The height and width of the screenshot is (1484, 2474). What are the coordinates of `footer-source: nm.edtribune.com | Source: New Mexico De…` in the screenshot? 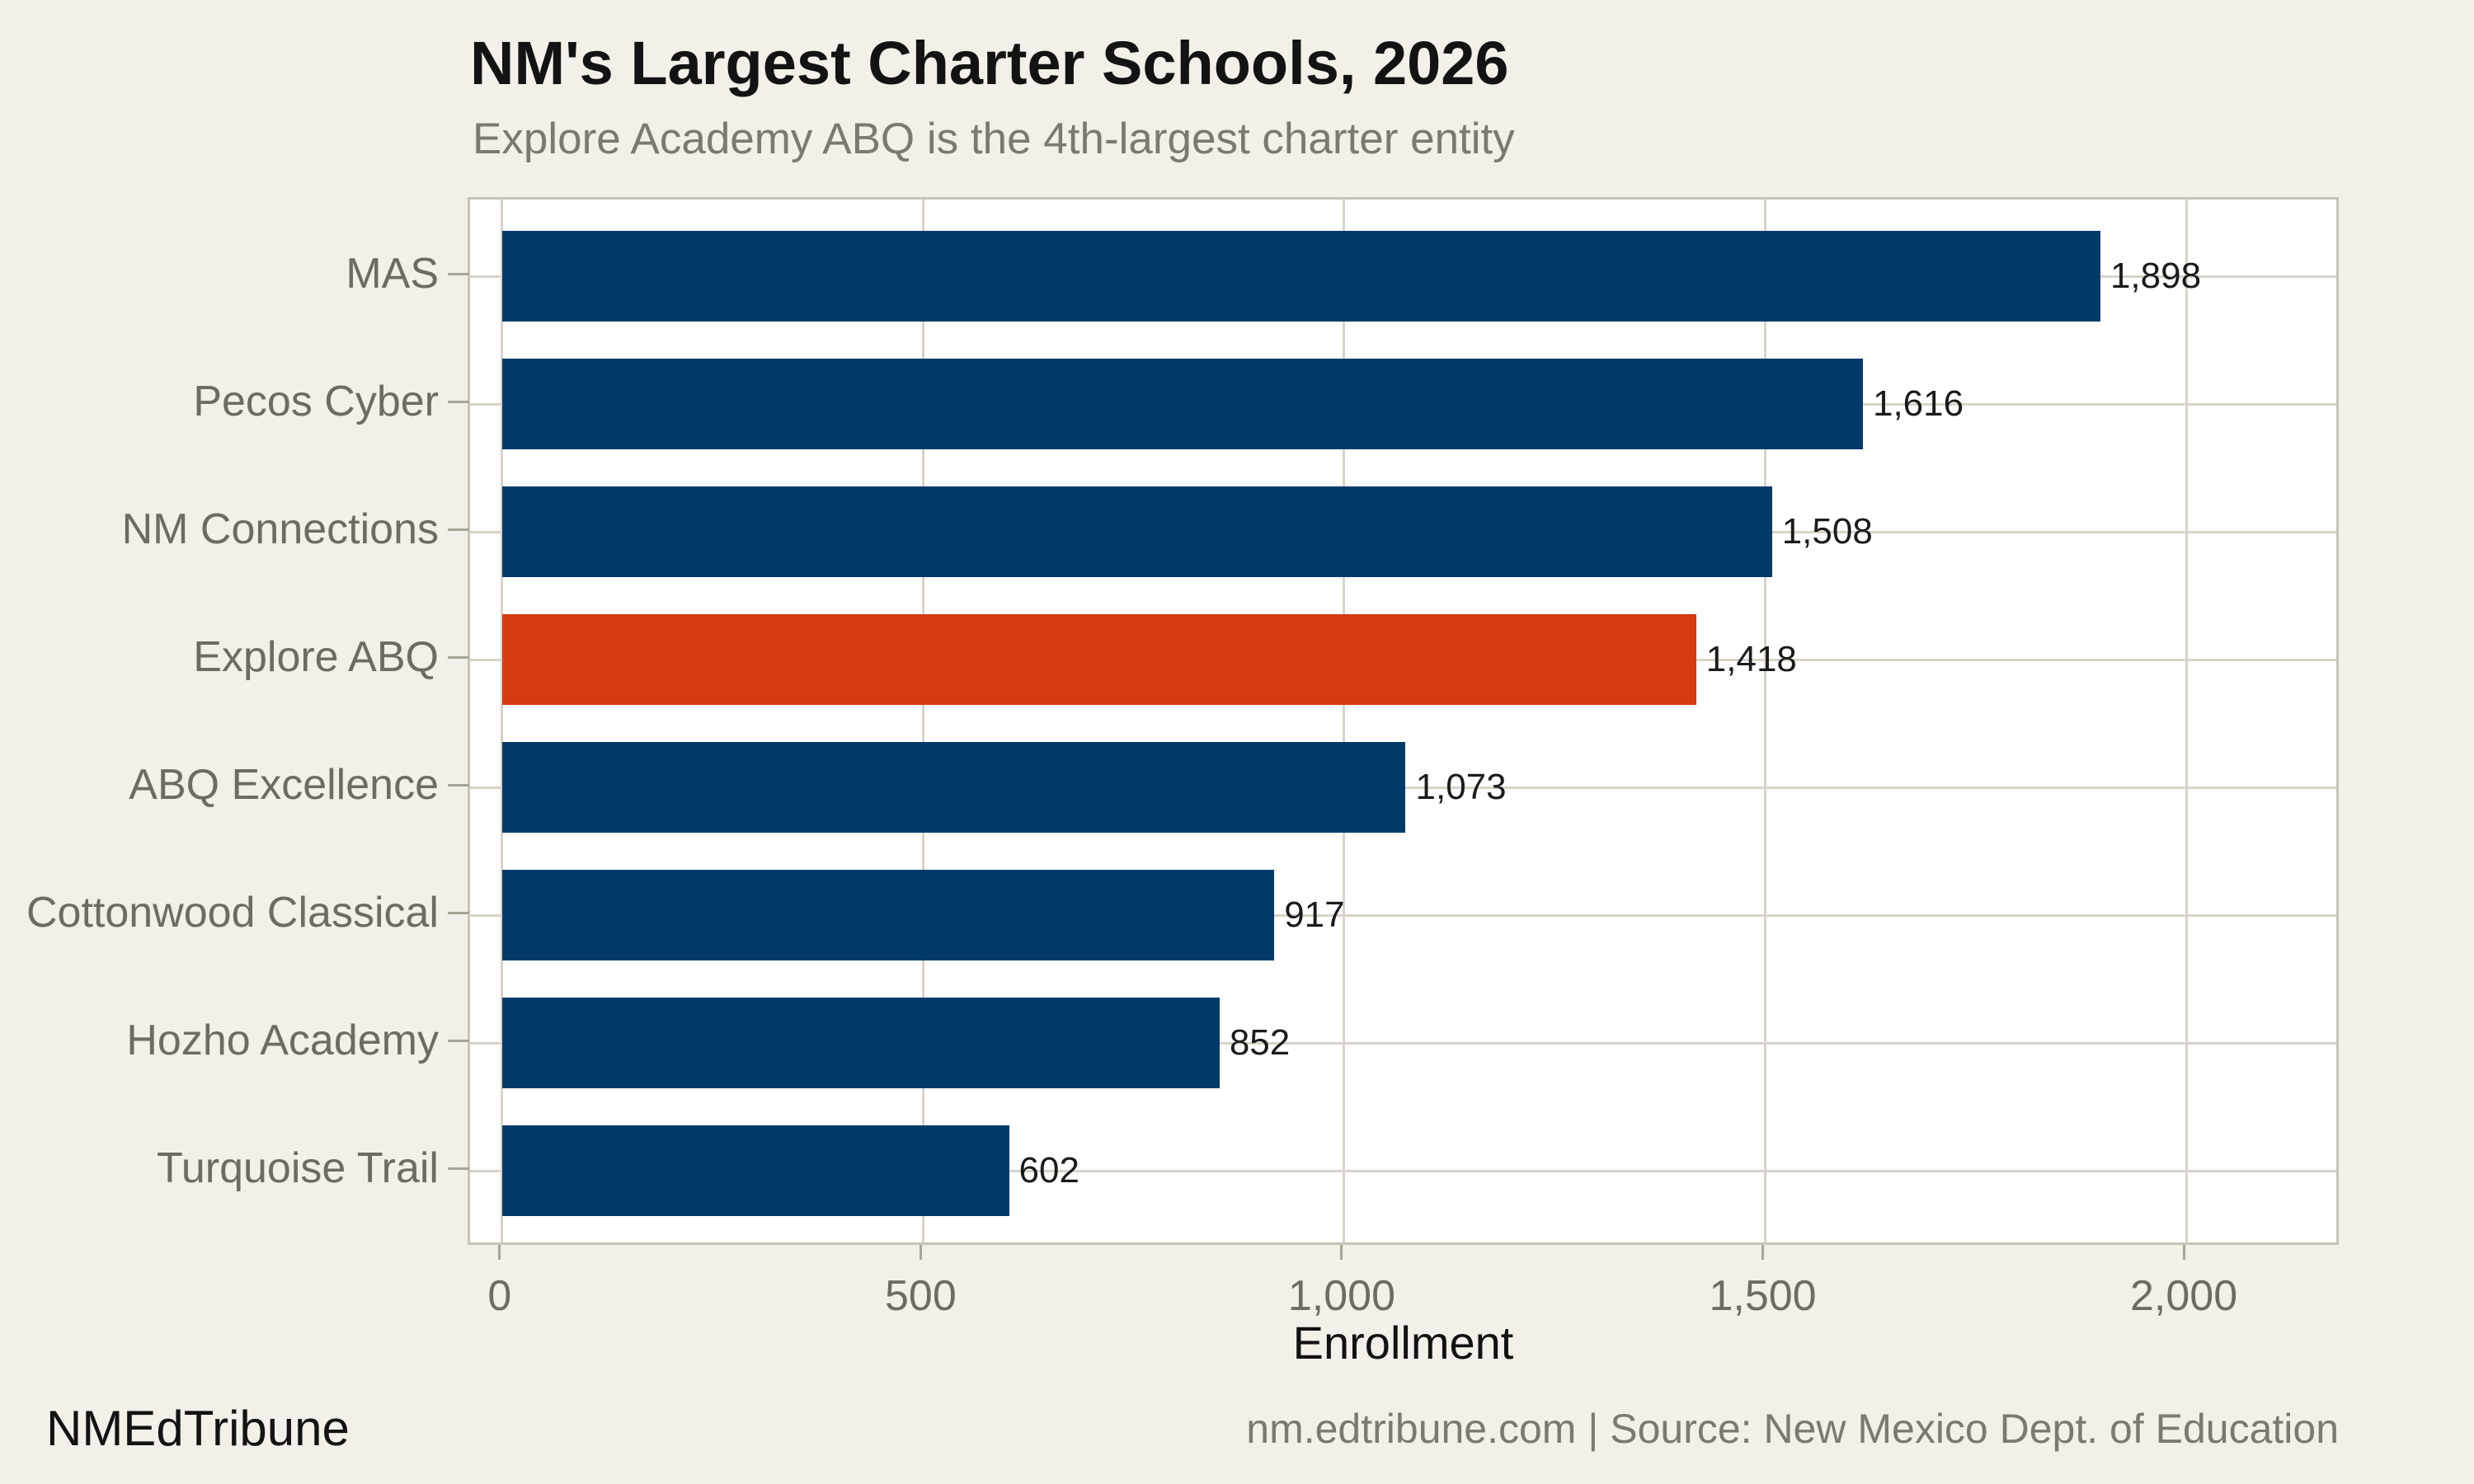 It's located at (1792, 1429).